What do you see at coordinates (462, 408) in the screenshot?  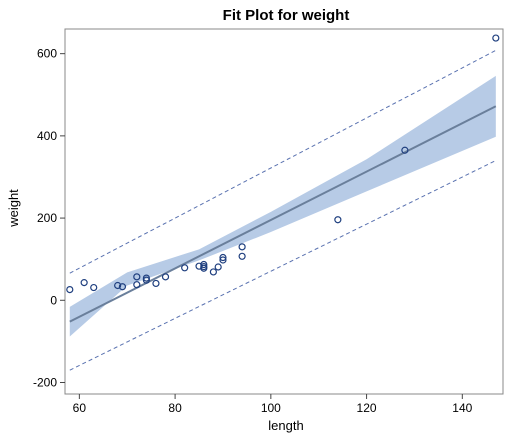 I see `x-tick-label: 140` at bounding box center [462, 408].